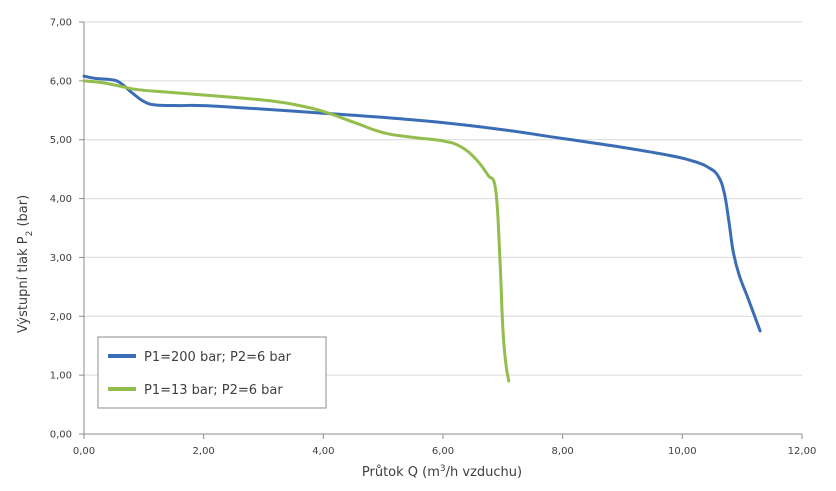  I want to click on y-tick-label: 3,00, so click(61, 258).